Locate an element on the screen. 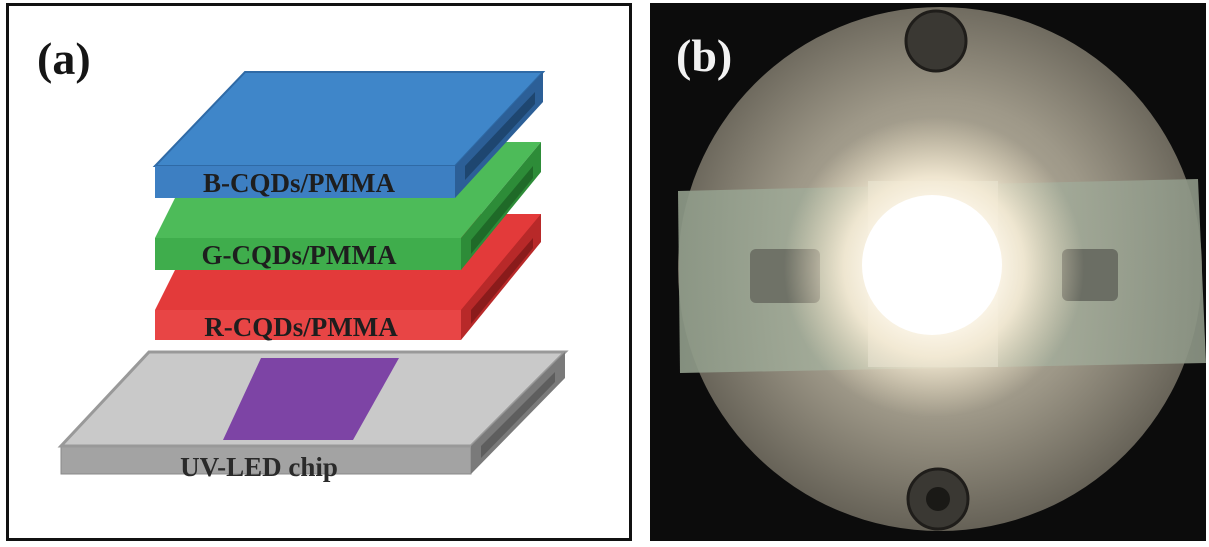  top-screw is located at coordinates (936, 41).